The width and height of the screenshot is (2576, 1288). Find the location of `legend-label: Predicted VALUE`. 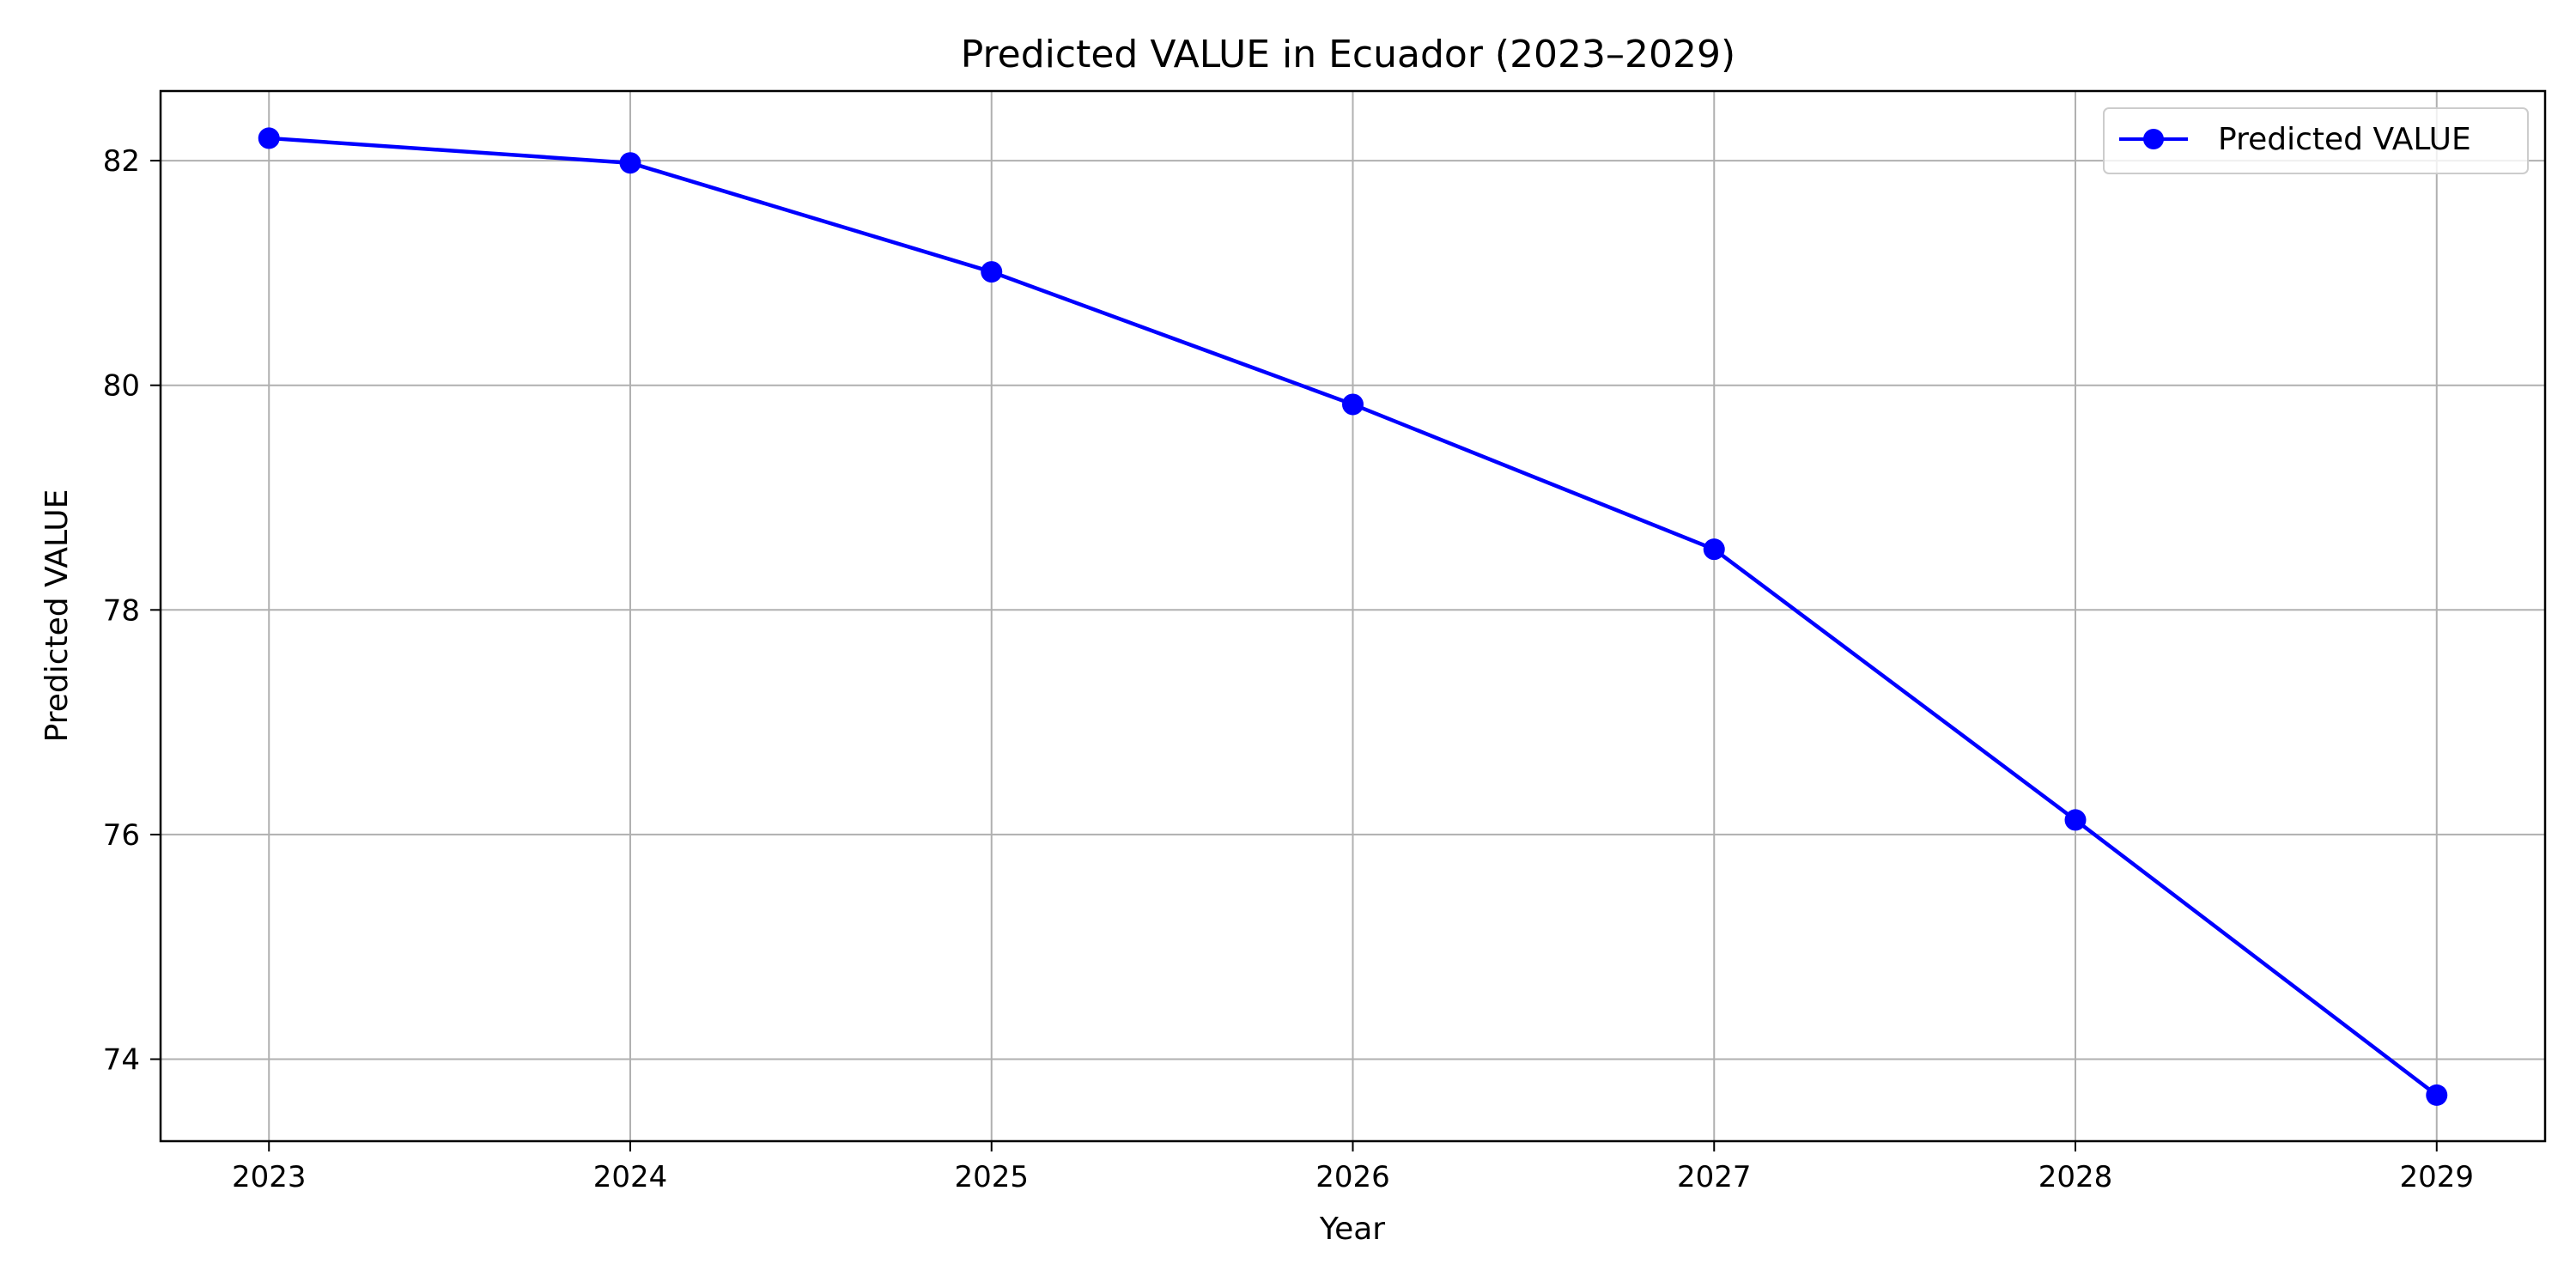

legend-label: Predicted VALUE is located at coordinates (2345, 139).